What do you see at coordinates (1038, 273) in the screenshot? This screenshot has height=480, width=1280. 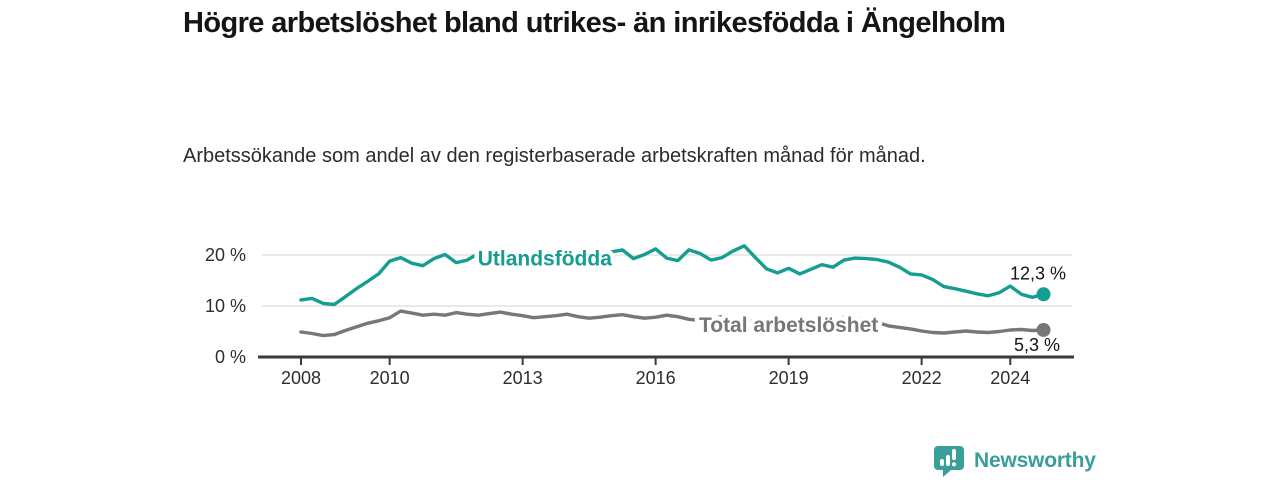 I see `series-end-value-utlandsfodda: 12,3 %` at bounding box center [1038, 273].